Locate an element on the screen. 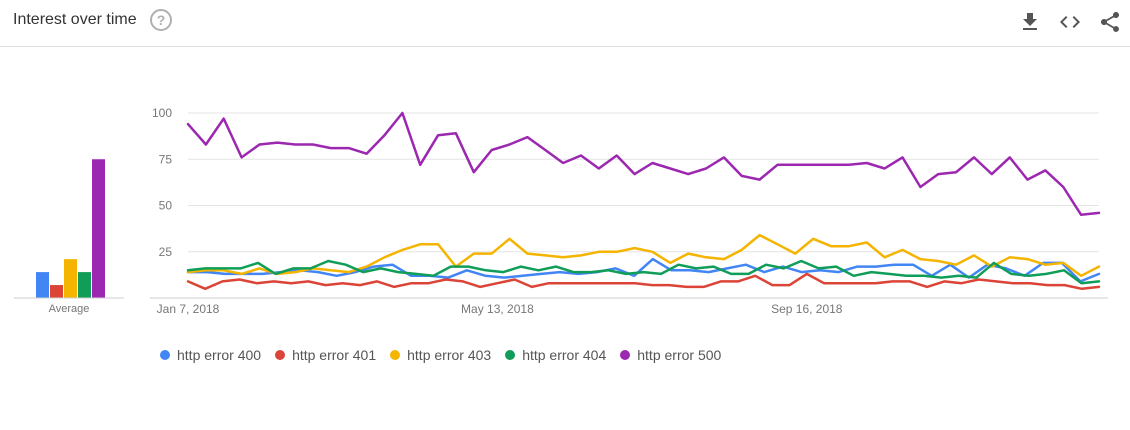  legend-label: http error 401 is located at coordinates (334, 355).